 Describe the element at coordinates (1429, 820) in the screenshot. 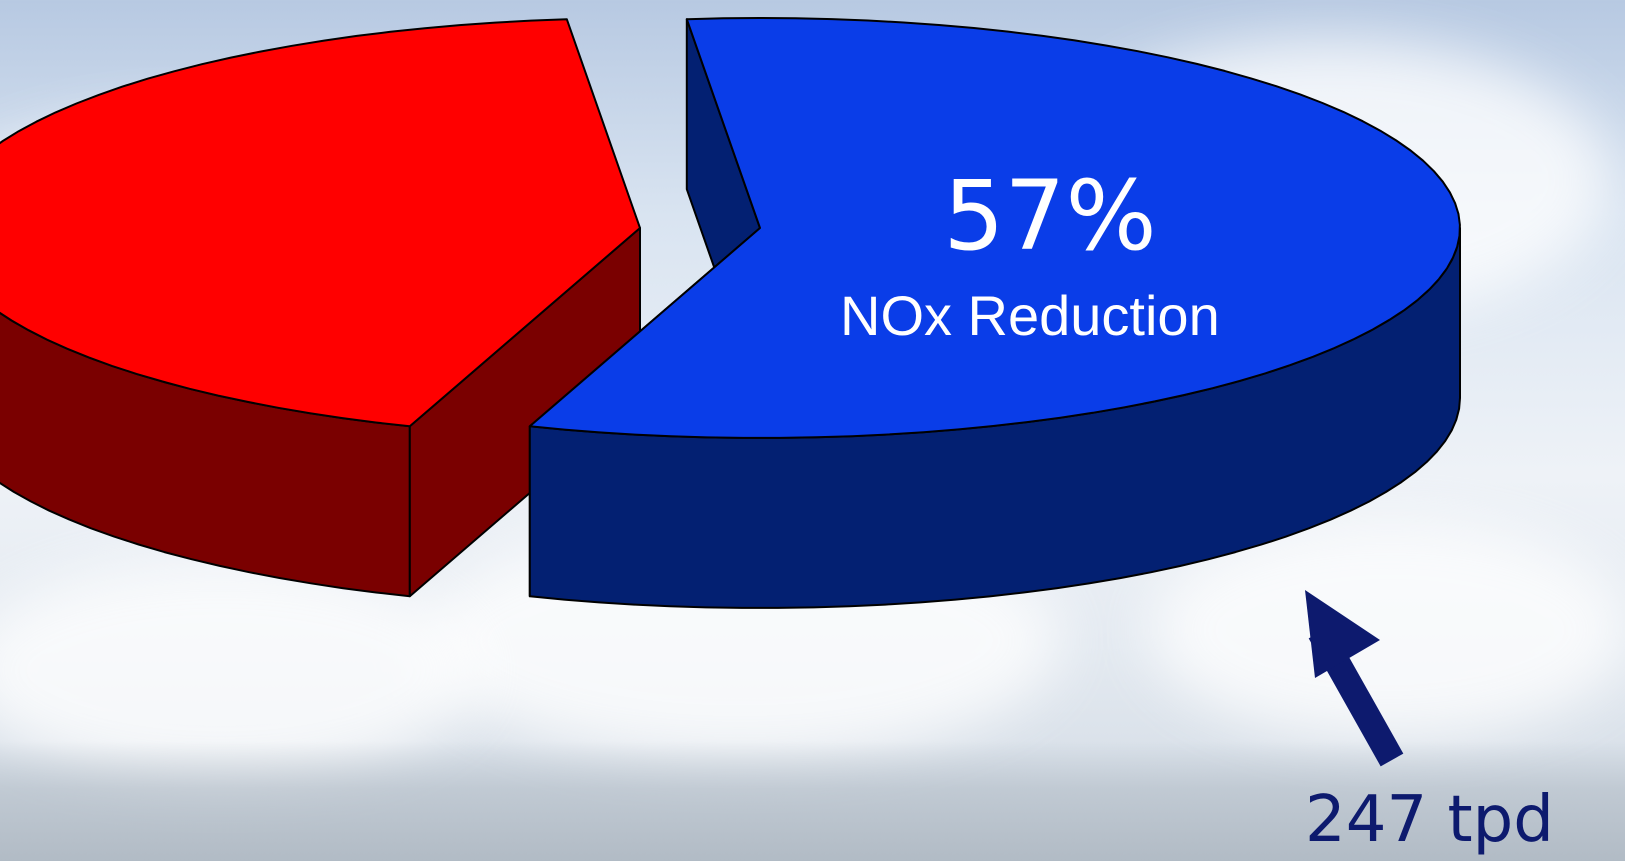

I see `callout-label: 247 tpd` at that location.